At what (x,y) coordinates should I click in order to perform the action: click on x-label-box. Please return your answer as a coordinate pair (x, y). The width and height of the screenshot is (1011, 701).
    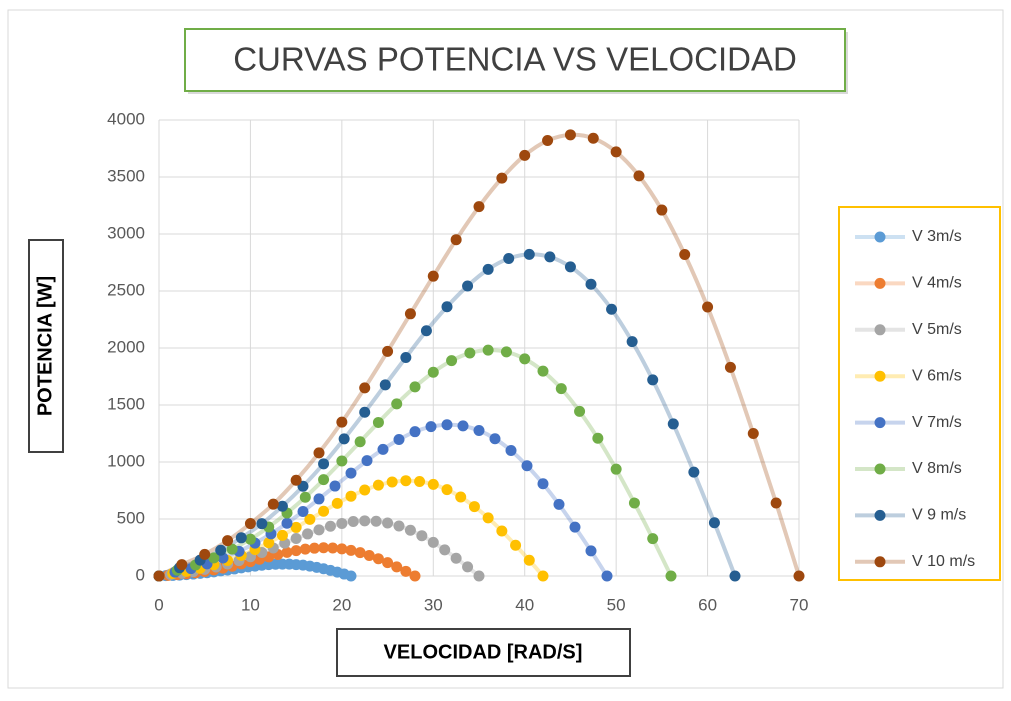
    Looking at the image, I should click on (483, 652).